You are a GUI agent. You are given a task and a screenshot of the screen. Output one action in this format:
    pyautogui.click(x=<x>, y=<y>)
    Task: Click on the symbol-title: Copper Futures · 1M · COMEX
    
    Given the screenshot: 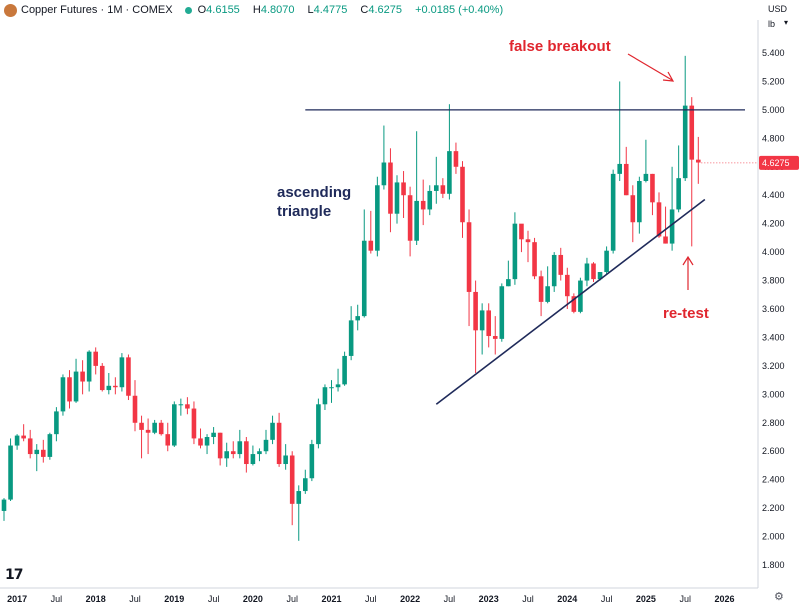 What is the action you would take?
    pyautogui.click(x=97, y=10)
    